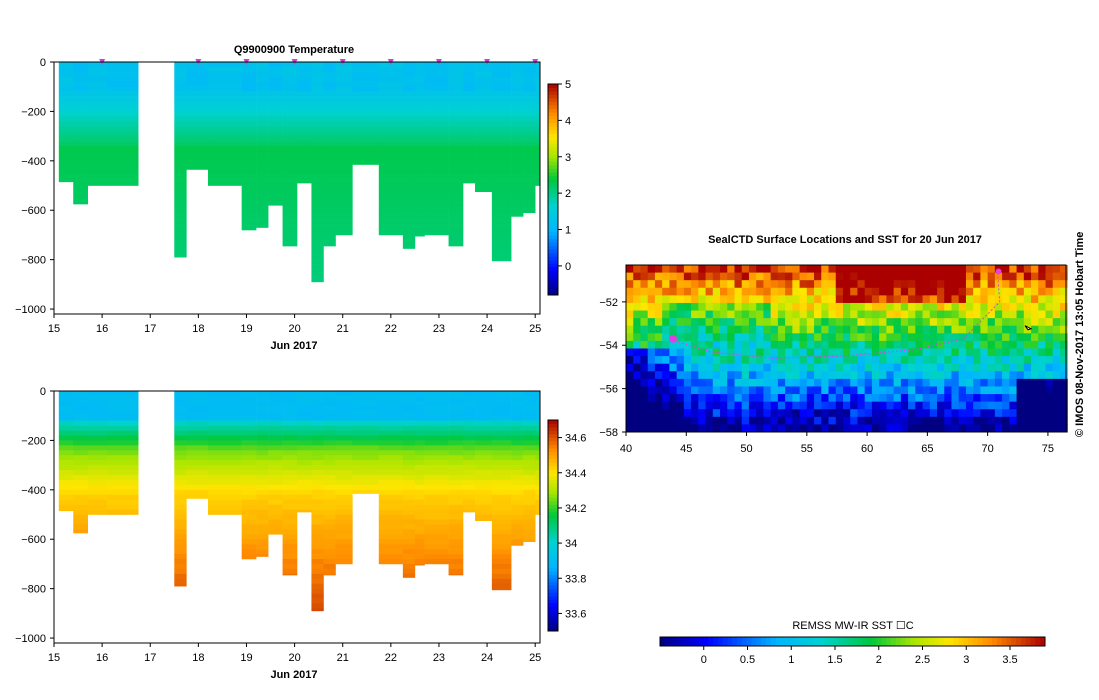 This screenshot has height=700, width=1099. Describe the element at coordinates (553, 474) in the screenshot. I see `colorbar-segment` at that location.